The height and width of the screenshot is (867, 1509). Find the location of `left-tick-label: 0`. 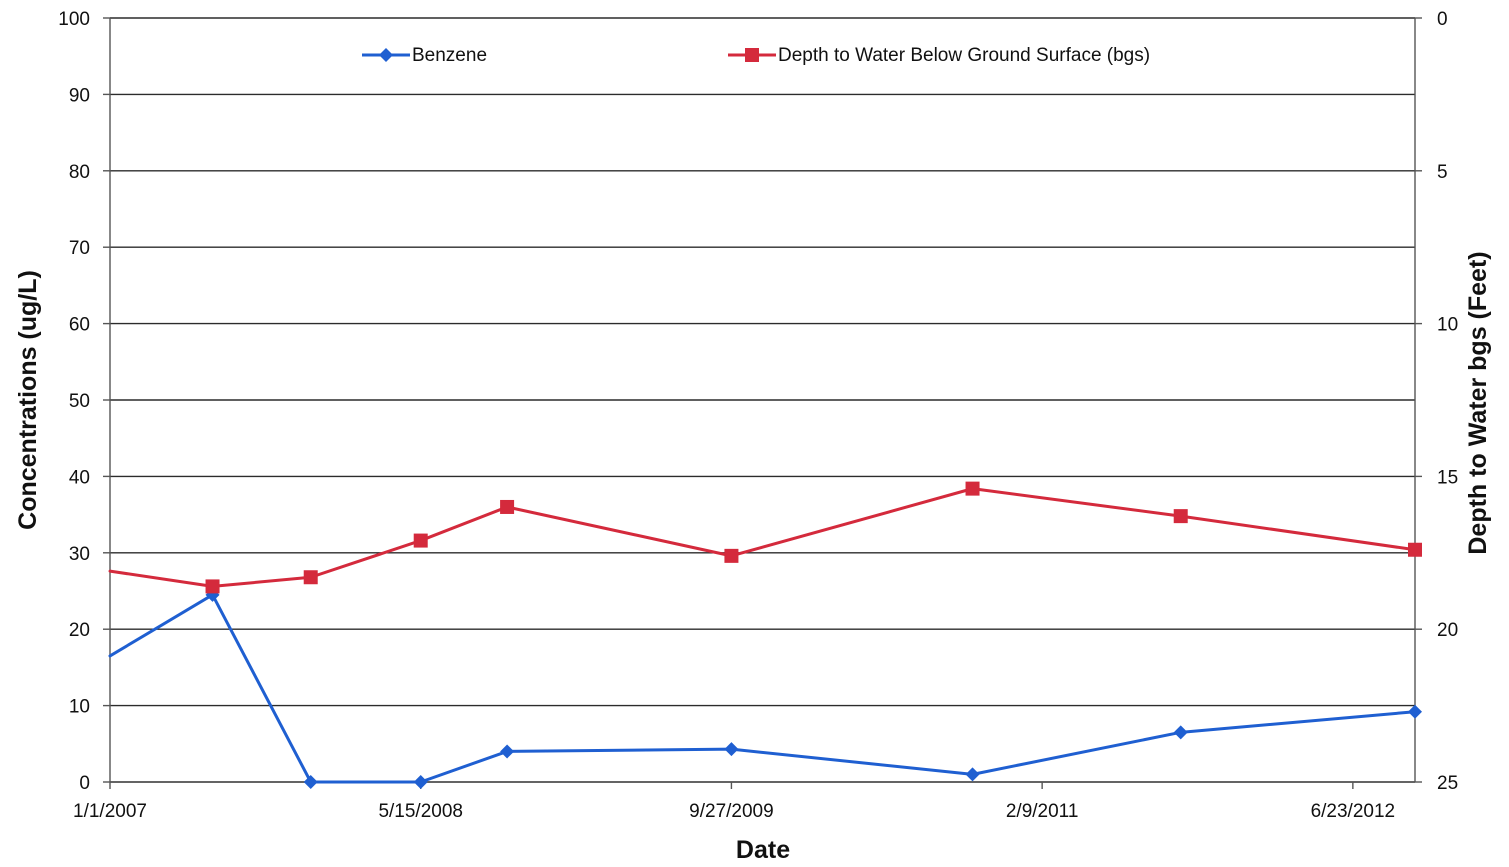

left-tick-label: 0 is located at coordinates (84, 783).